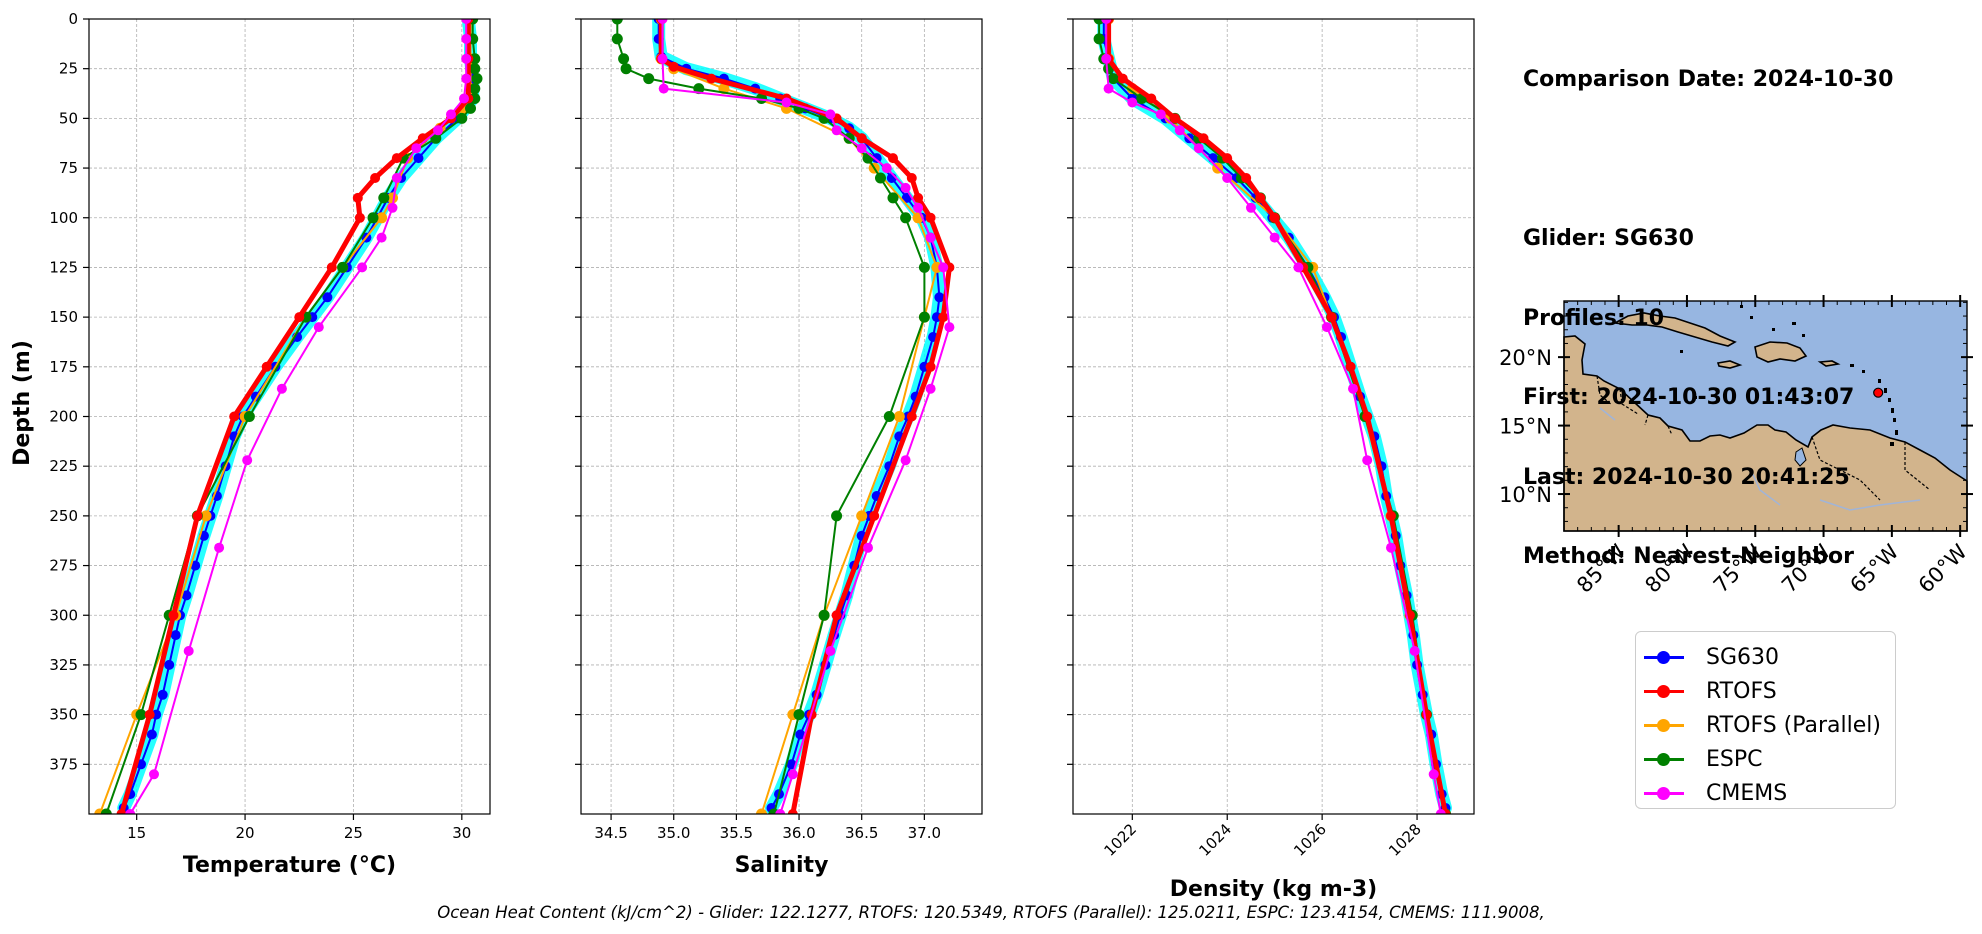 This screenshot has height=934, width=1982. What do you see at coordinates (1763, 438) in the screenshot?
I see `country-borders` at bounding box center [1763, 438].